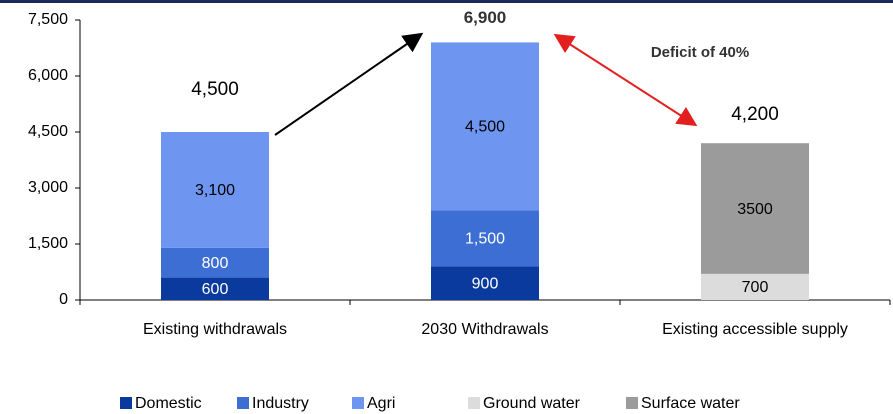 The width and height of the screenshot is (893, 414). What do you see at coordinates (215, 329) in the screenshot?
I see `x-tick-label: Existing withdrawals` at bounding box center [215, 329].